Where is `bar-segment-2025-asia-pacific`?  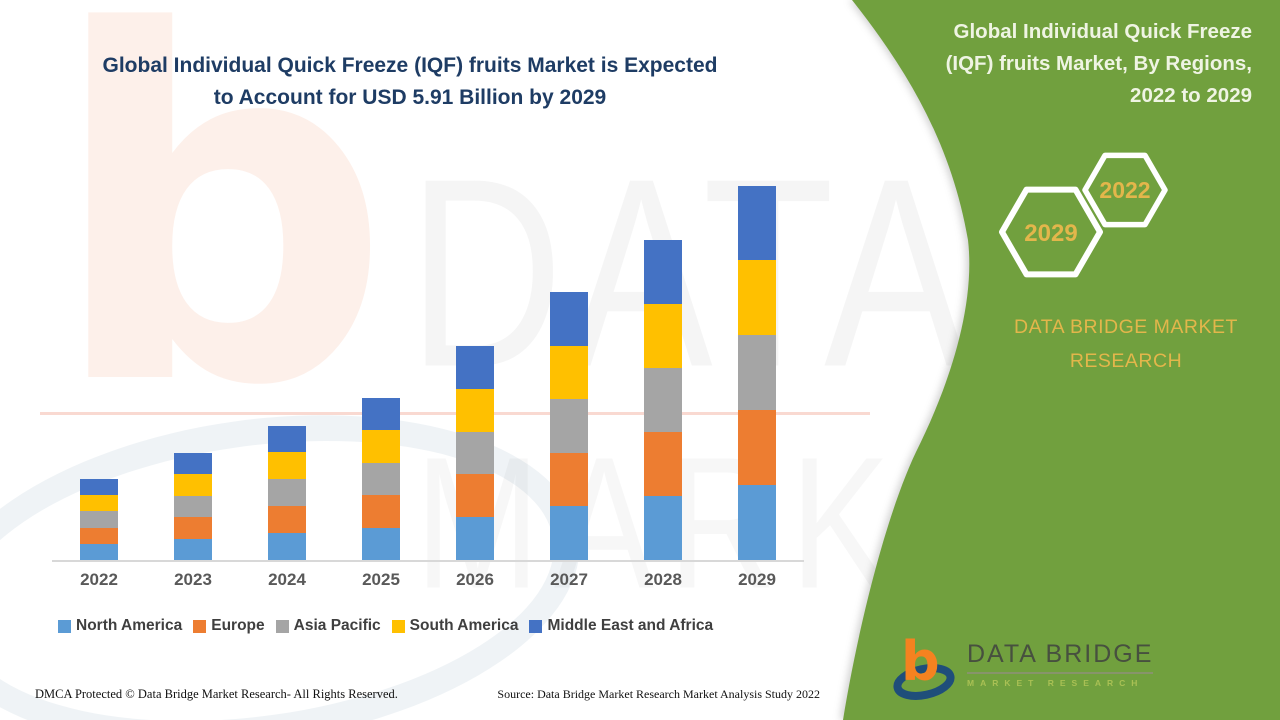 bar-segment-2025-asia-pacific is located at coordinates (381, 479).